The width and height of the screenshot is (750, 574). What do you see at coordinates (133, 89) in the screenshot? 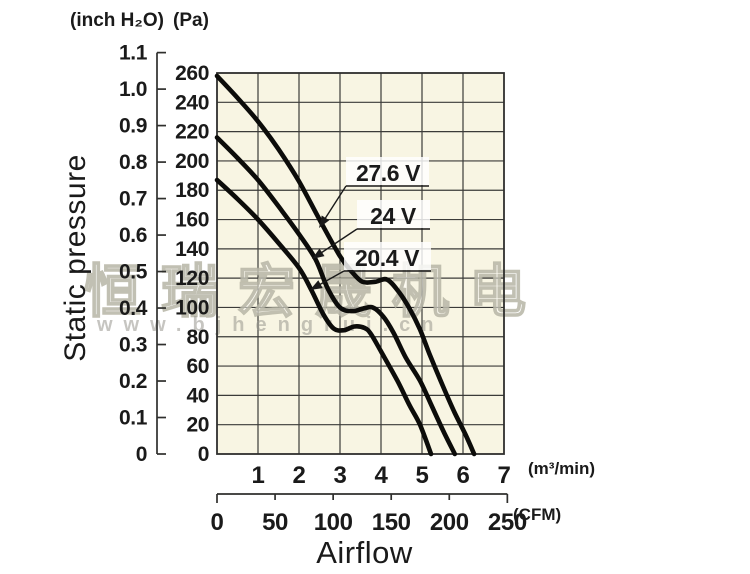
I see `tick-label-inch-h2o: 1.0` at bounding box center [133, 89].